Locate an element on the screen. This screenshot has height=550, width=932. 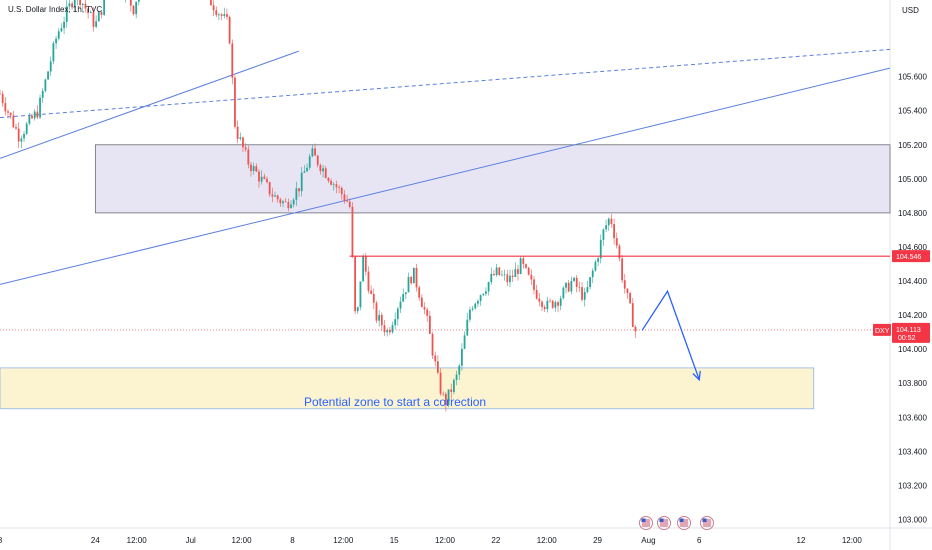
price-axis is located at coordinates (911, 275).